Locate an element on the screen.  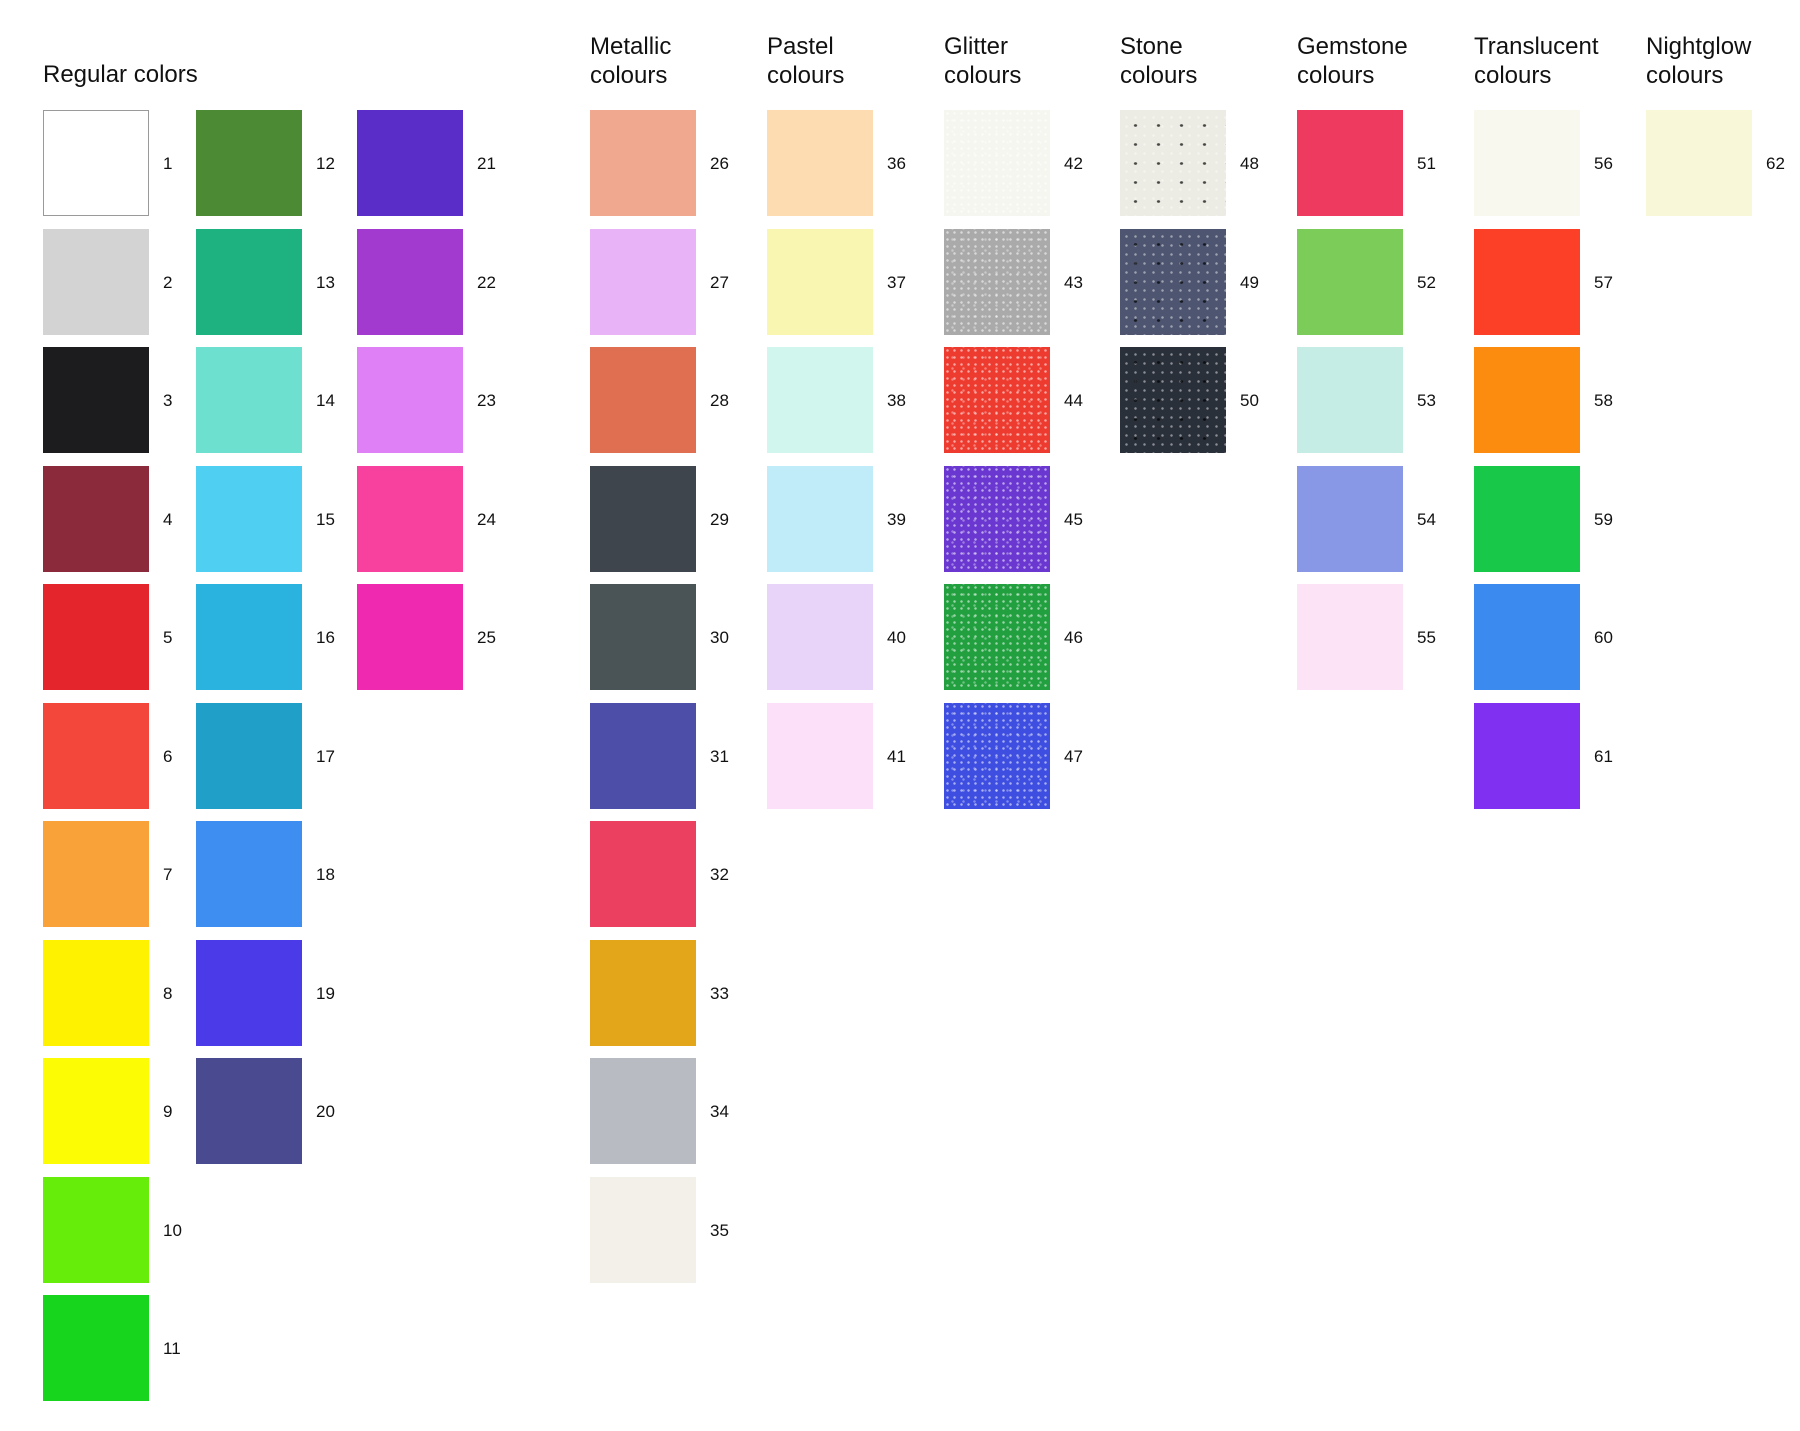
color-number: 18 is located at coordinates (325, 874).